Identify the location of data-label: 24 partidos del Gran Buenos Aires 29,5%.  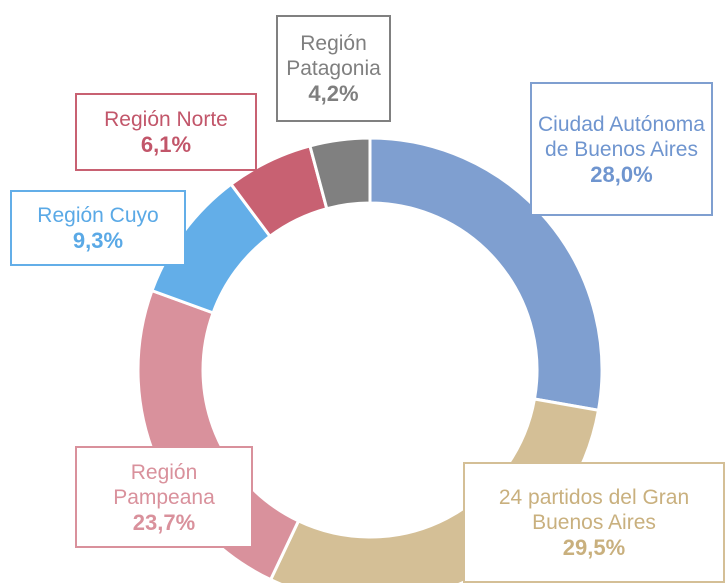
(594, 522).